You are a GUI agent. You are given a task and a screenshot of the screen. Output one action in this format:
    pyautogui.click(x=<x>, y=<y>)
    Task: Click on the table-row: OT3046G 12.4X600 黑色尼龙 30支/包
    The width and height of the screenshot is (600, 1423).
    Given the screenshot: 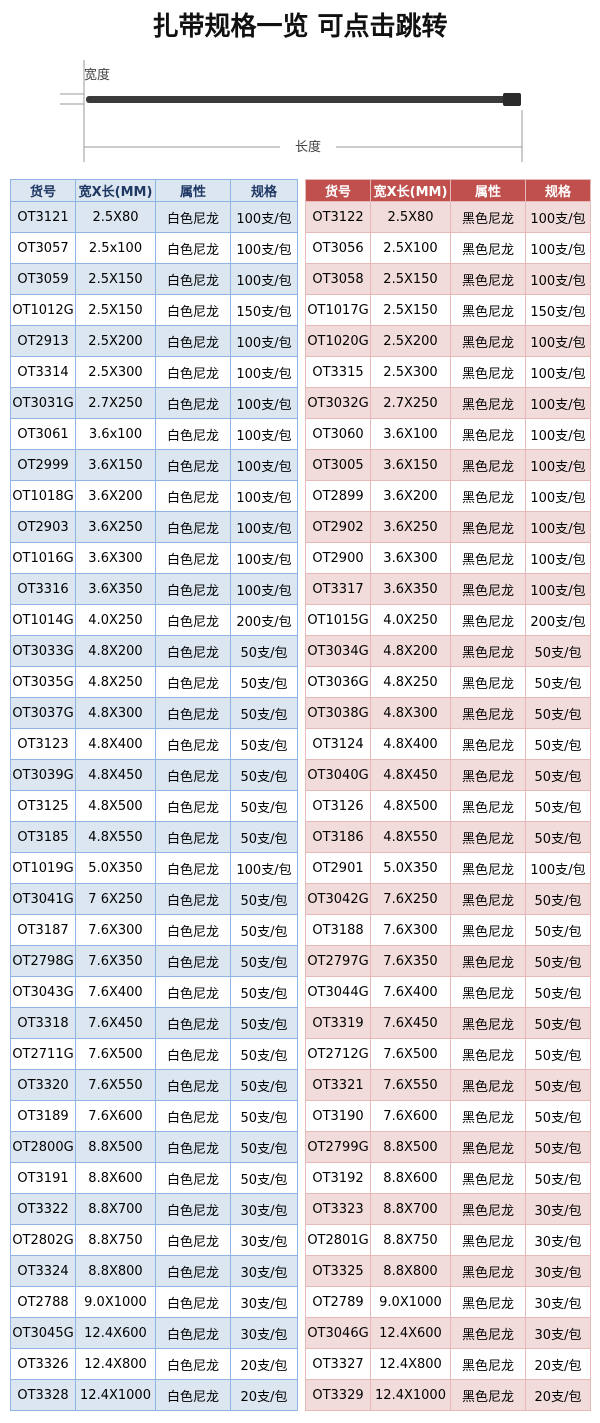 What is the action you would take?
    pyautogui.click(x=448, y=1333)
    